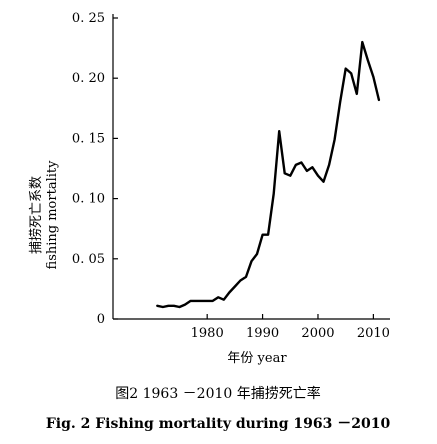 The height and width of the screenshot is (444, 437). Describe the element at coordinates (88, 78) in the screenshot. I see `y-tick-label: 0. 20` at that location.